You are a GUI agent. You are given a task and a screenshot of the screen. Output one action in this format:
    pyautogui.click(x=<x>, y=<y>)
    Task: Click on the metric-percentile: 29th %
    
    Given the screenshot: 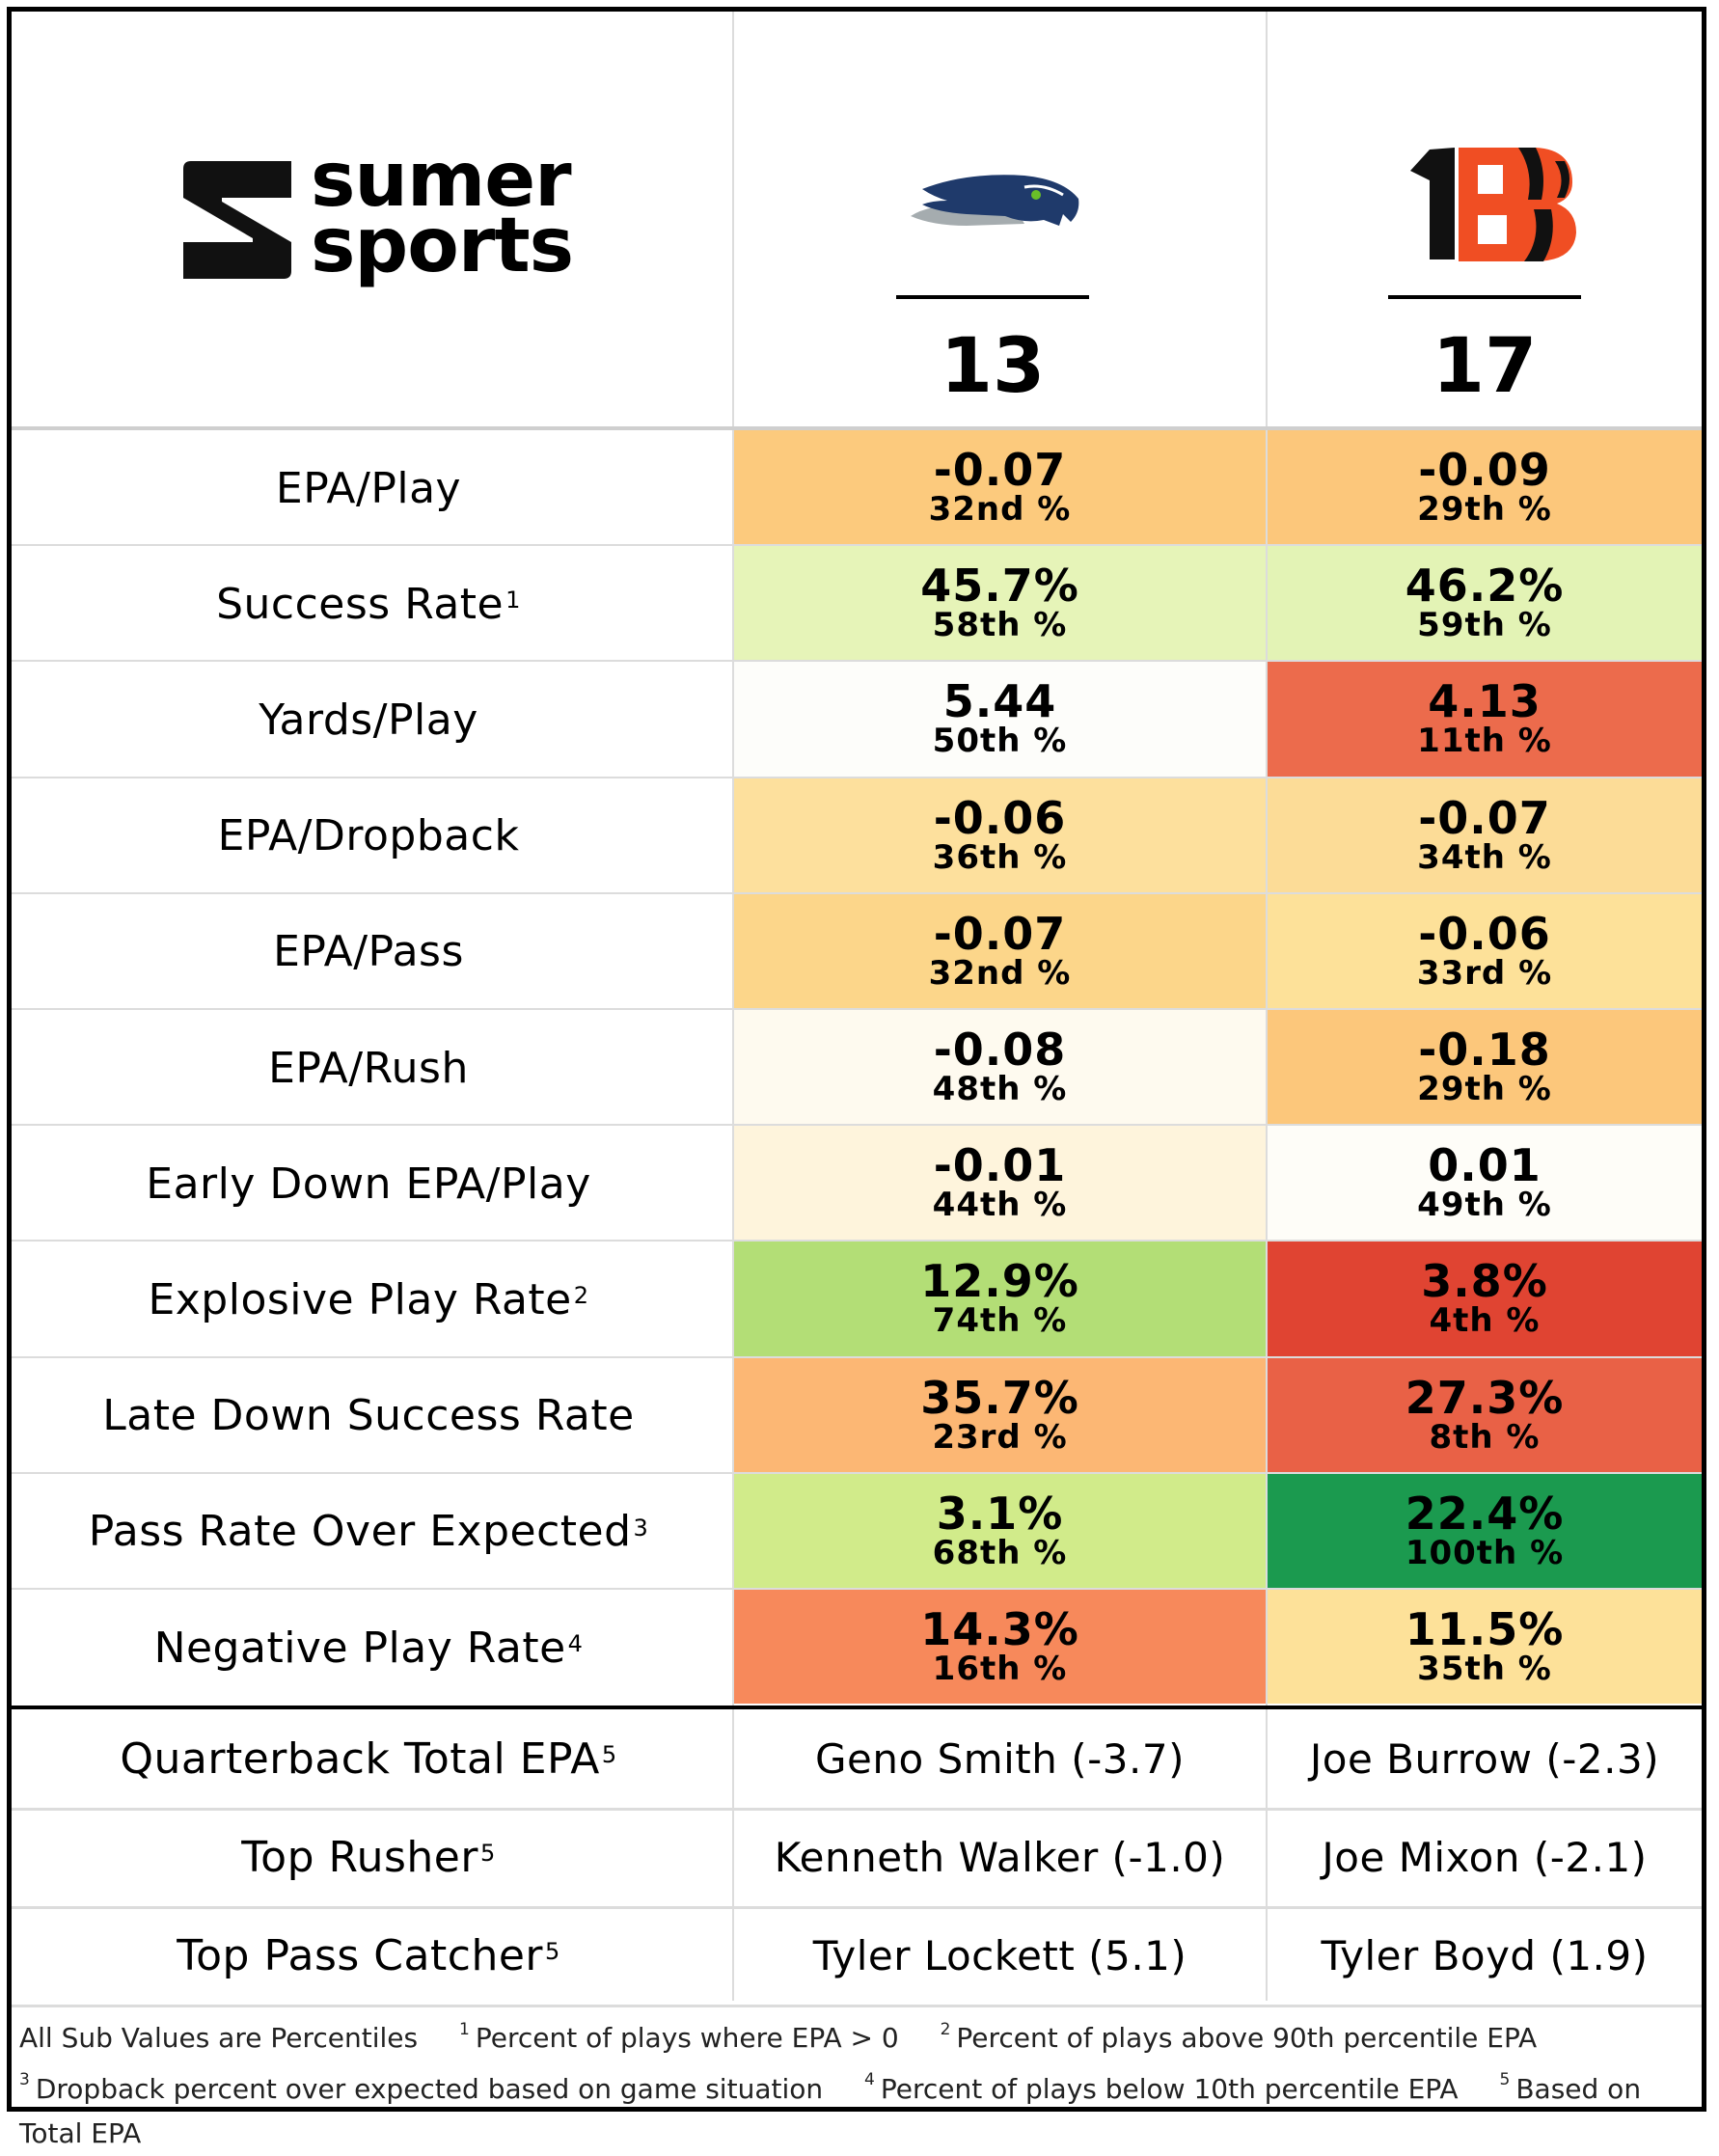 What is the action you would take?
    pyautogui.click(x=1485, y=1089)
    